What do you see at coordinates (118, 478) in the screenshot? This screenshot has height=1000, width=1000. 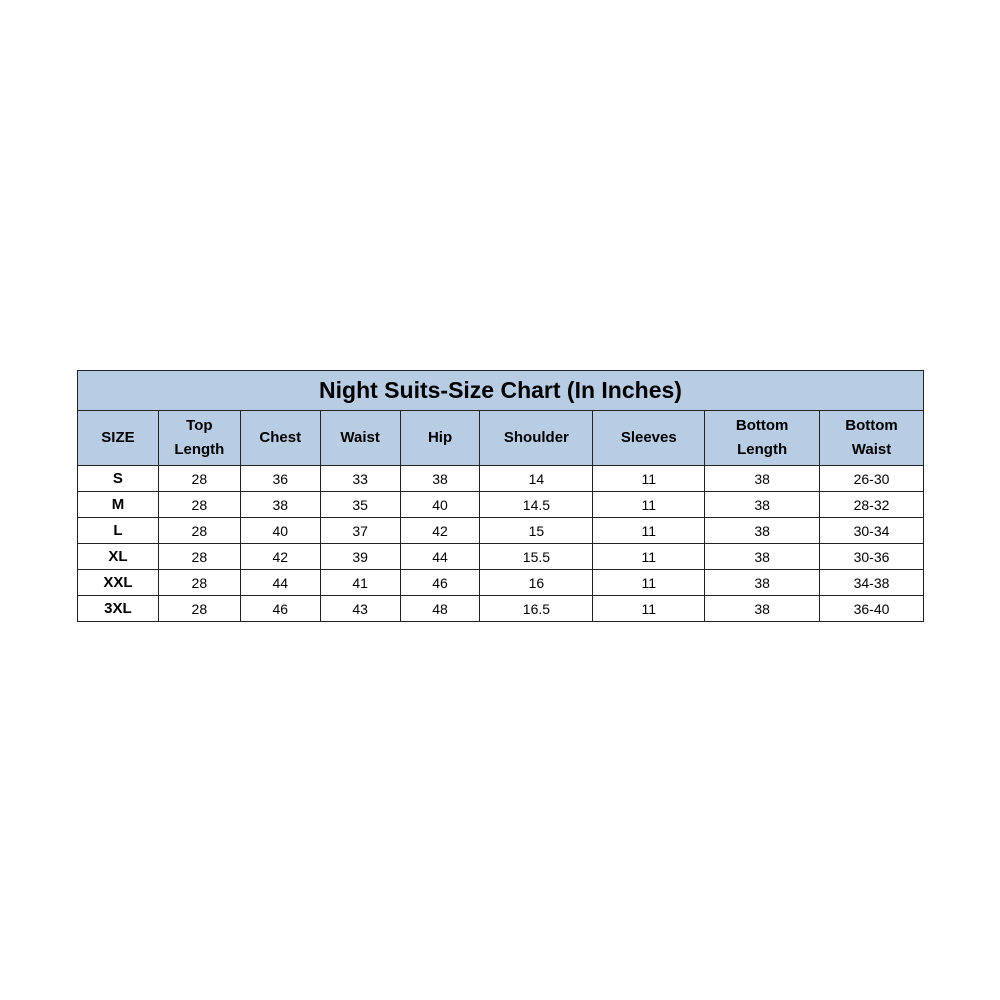 I see `cell-size: S` at bounding box center [118, 478].